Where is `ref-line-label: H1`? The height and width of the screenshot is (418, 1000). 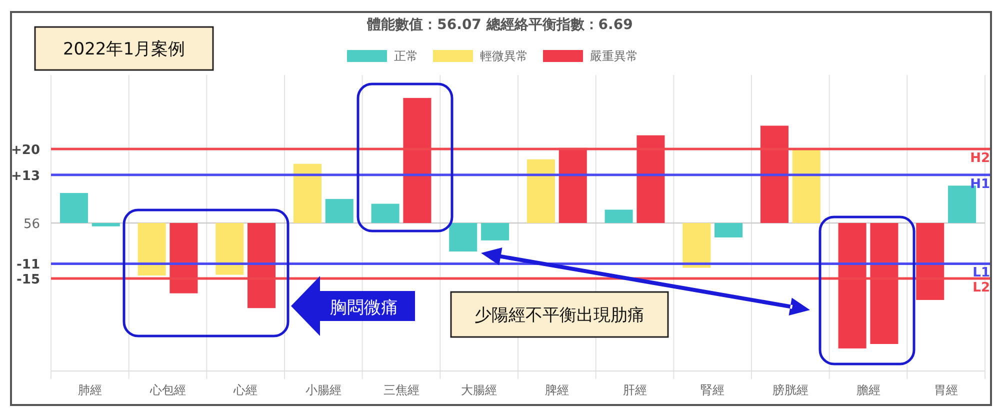 ref-line-label: H1 is located at coordinates (980, 184).